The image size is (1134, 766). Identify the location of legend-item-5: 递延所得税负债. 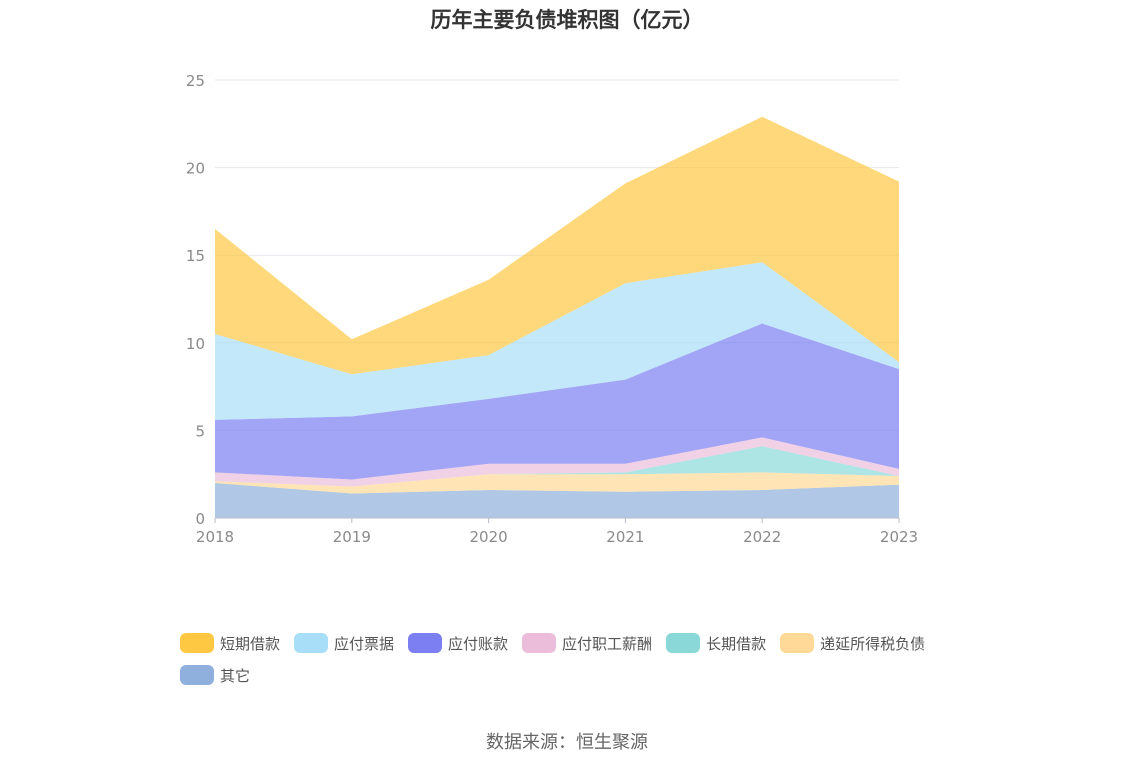
(852, 643).